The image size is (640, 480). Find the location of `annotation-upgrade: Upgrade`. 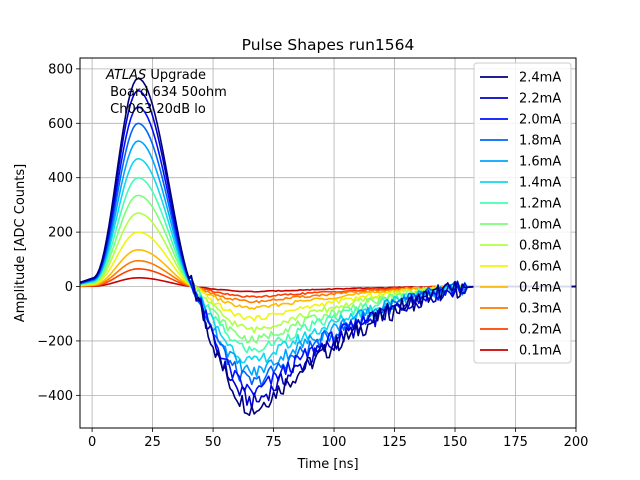

annotation-upgrade: Upgrade is located at coordinates (176, 75).